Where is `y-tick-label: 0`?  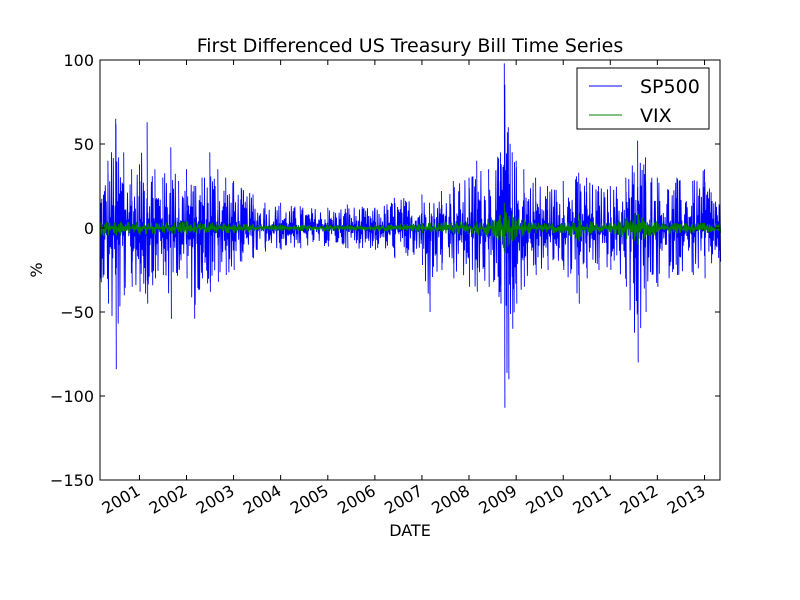
y-tick-label: 0 is located at coordinates (89, 228).